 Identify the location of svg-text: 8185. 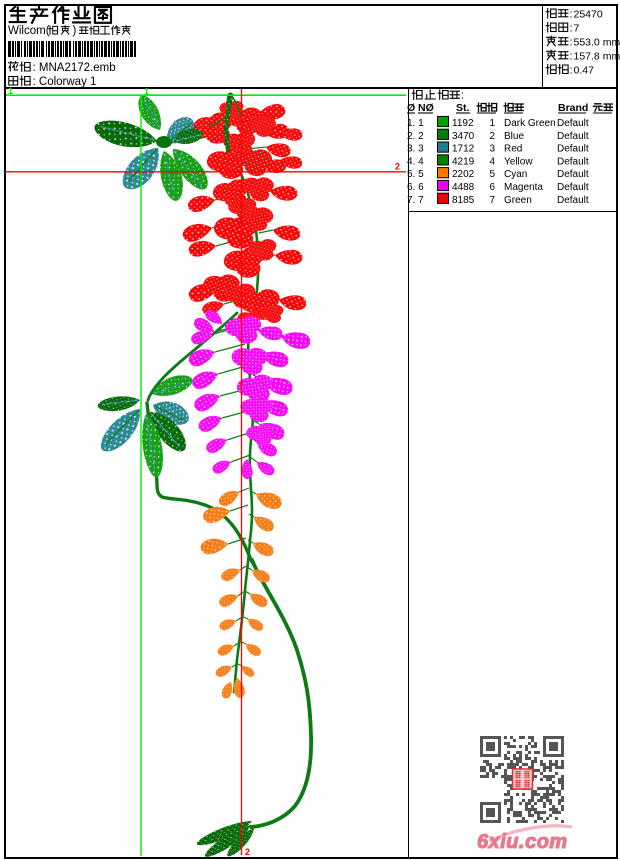
(463, 200).